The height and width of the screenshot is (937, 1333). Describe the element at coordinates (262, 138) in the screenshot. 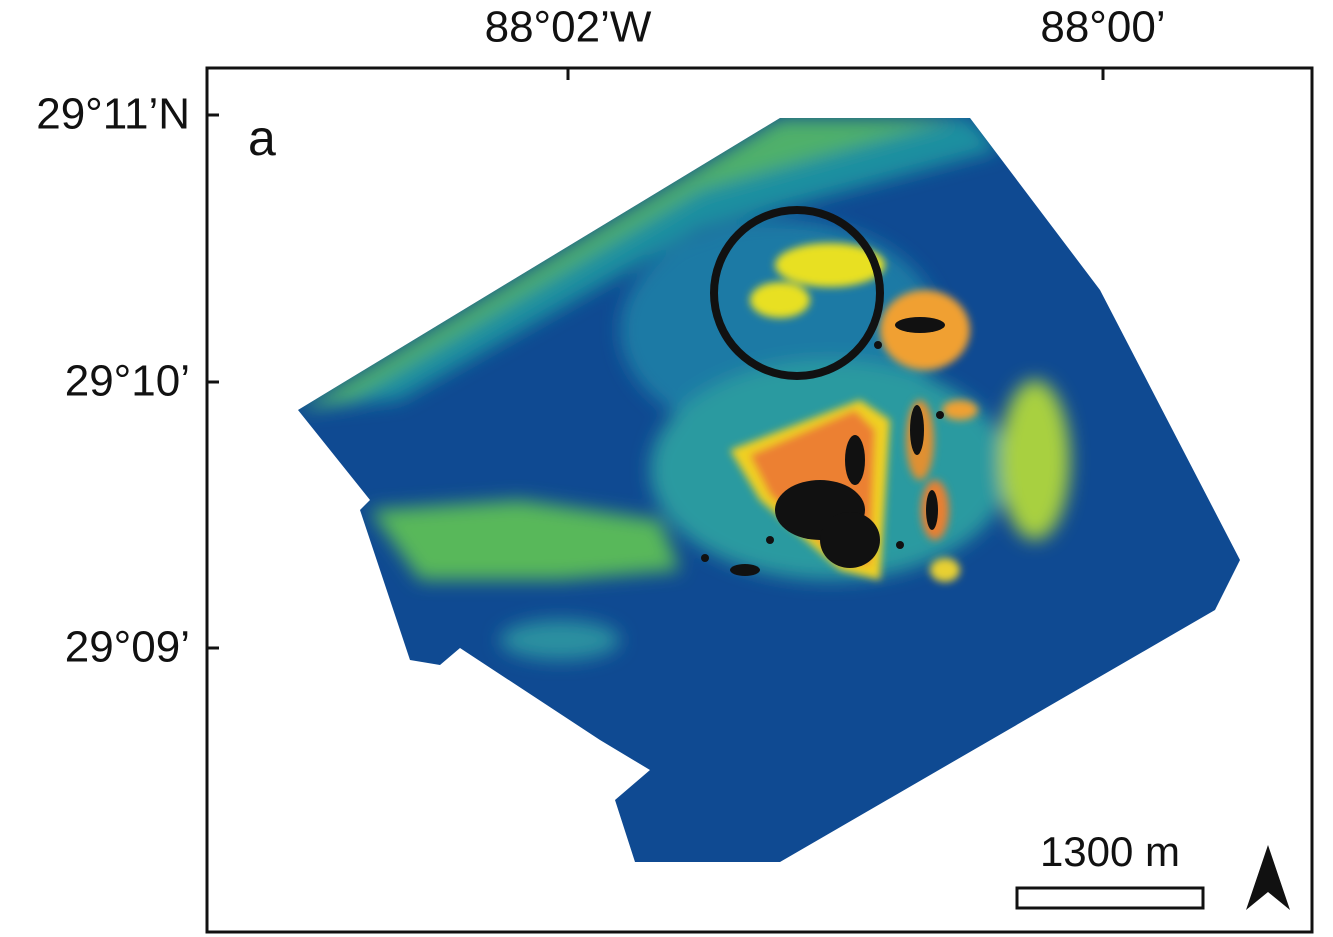

I see `panel-label: a` at that location.